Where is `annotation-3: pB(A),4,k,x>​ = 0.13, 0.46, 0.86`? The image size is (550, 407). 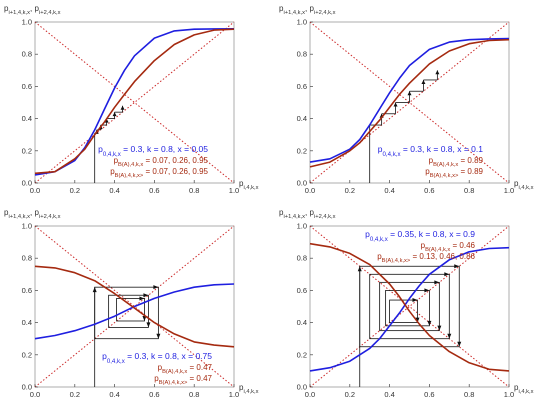
annotation-3: pB(A),4,k,x>​ = 0.13, 0.46, 0.86 is located at coordinates (426, 258).